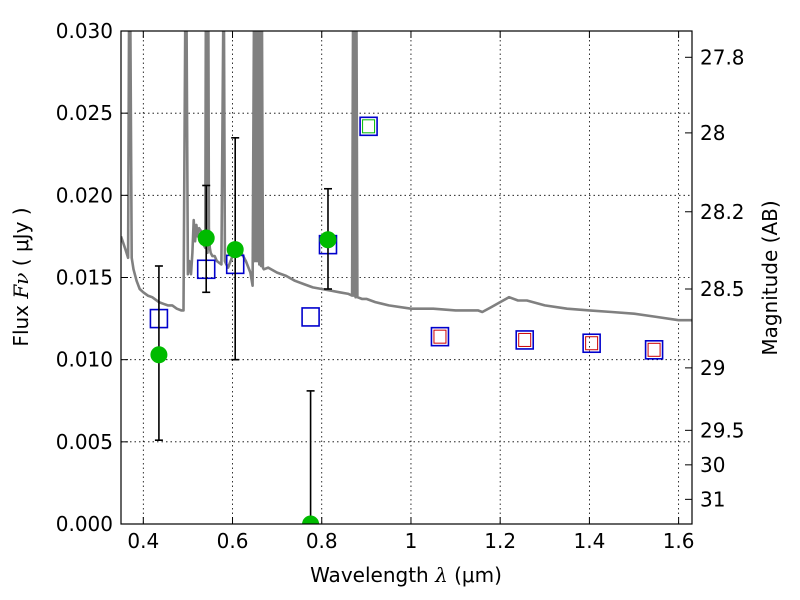 Image resolution: width=800 pixels, height=600 pixels. I want to click on x-axis-label-symbol: λ, so click(441, 575).